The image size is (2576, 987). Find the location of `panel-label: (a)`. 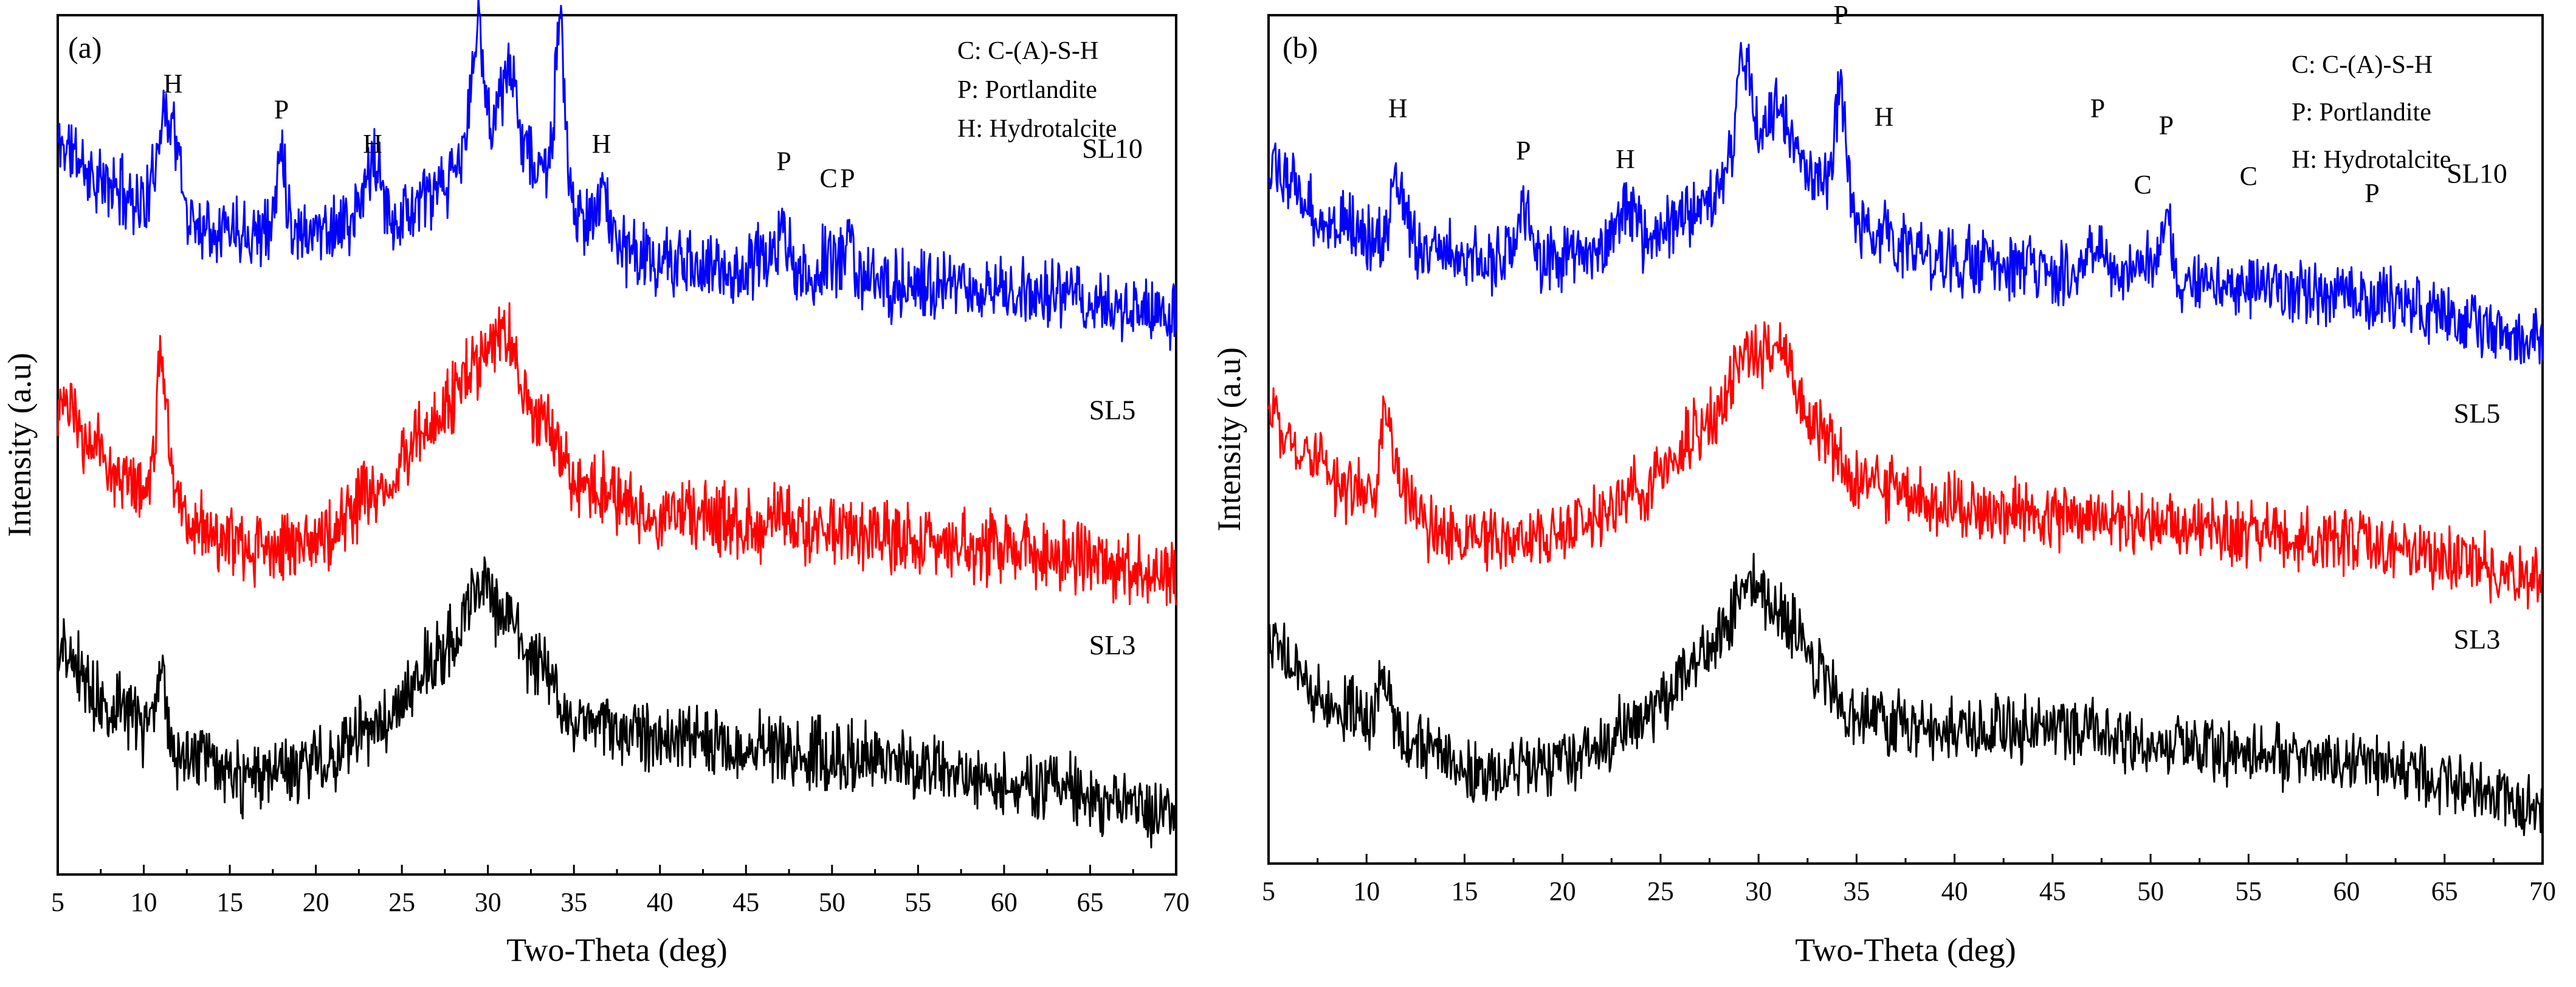

panel-label: (a) is located at coordinates (85, 47).